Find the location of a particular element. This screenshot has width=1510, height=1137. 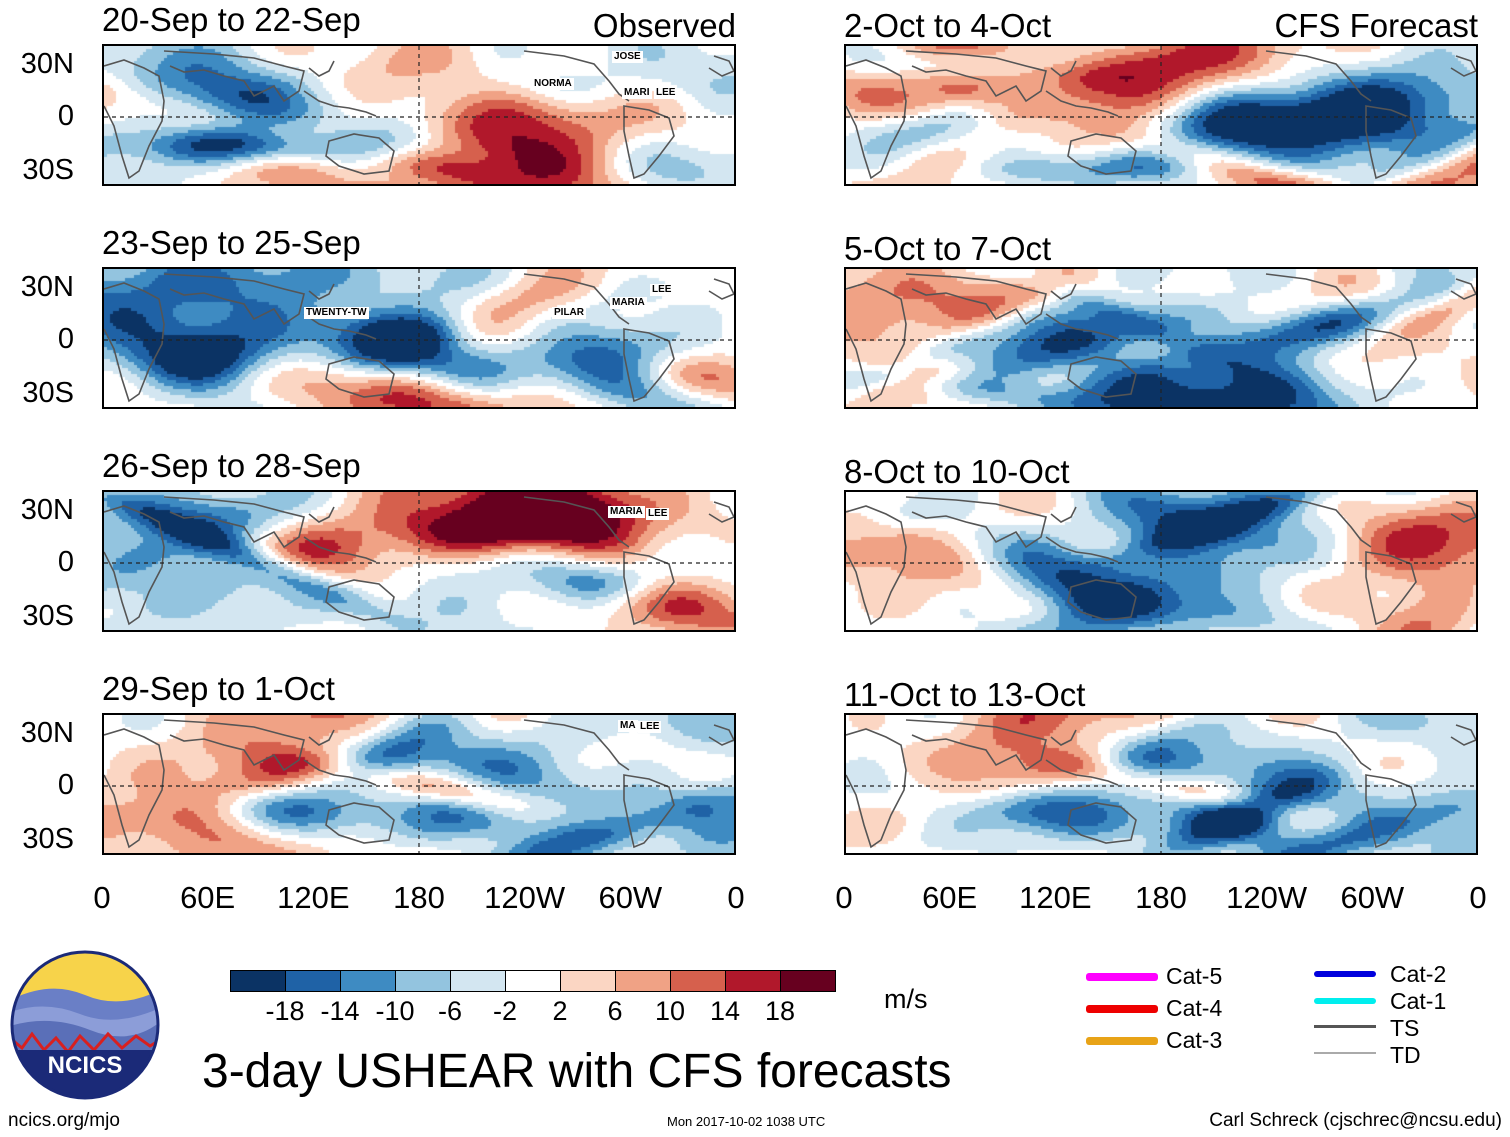

main-title: 3-day USHEAR with CFS forecasts is located at coordinates (577, 1071).